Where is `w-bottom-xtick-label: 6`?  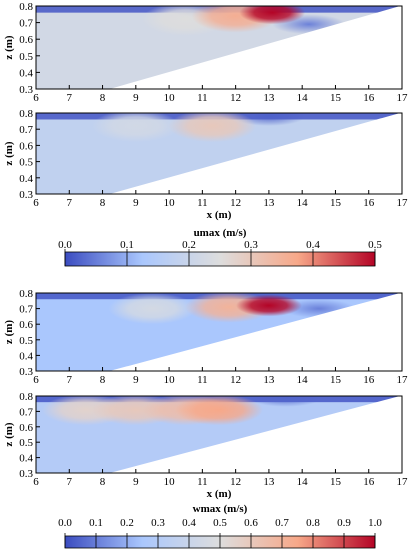
w-bottom-xtick-label: 6 is located at coordinates (36, 482).